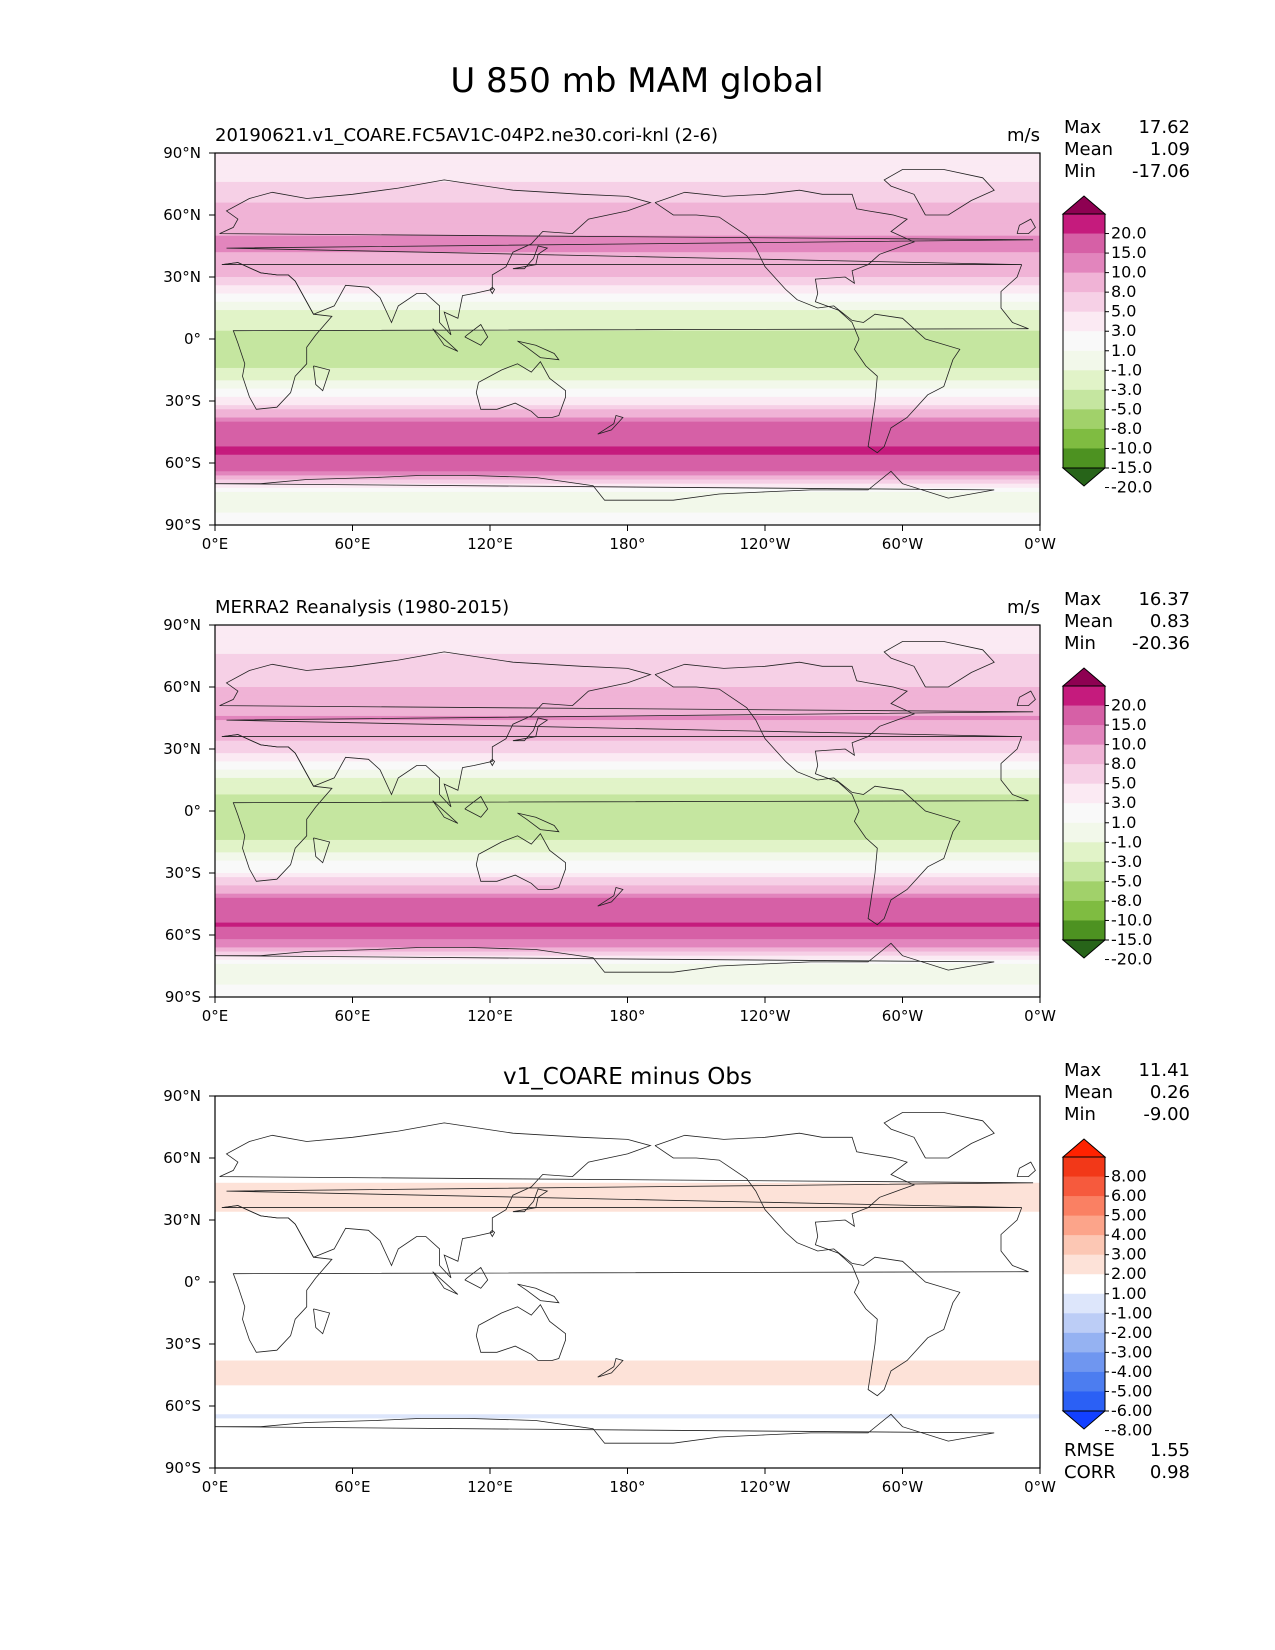 The width and height of the screenshot is (1275, 1650). What do you see at coordinates (192, 339) in the screenshot?
I see `y-tick-label: 0°` at bounding box center [192, 339].